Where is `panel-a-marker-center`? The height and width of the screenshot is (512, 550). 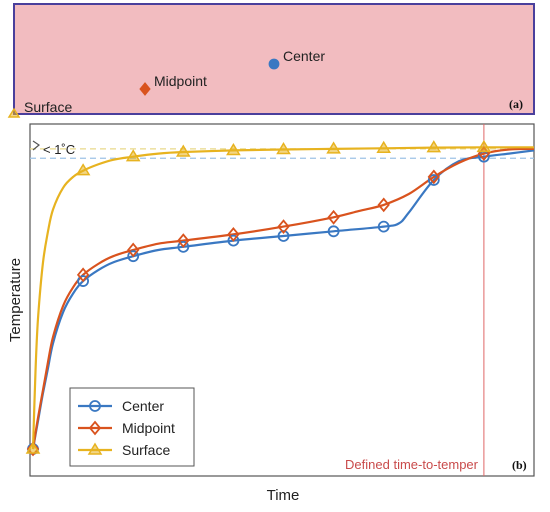 panel-a-marker-center is located at coordinates (274, 64).